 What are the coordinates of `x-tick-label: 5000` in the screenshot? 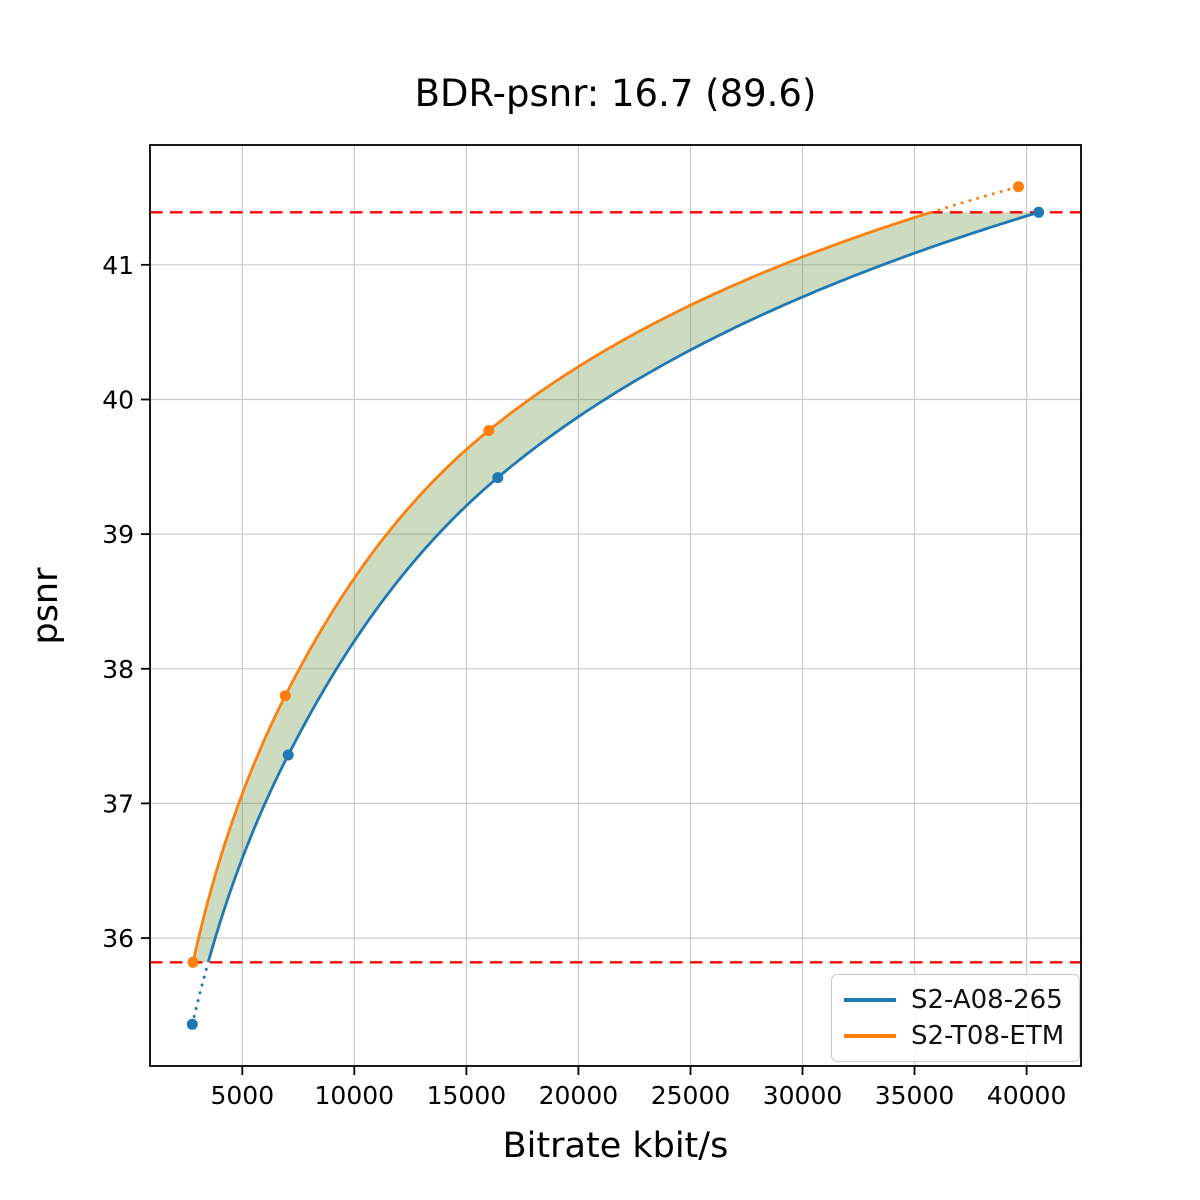 It's located at (242, 1095).